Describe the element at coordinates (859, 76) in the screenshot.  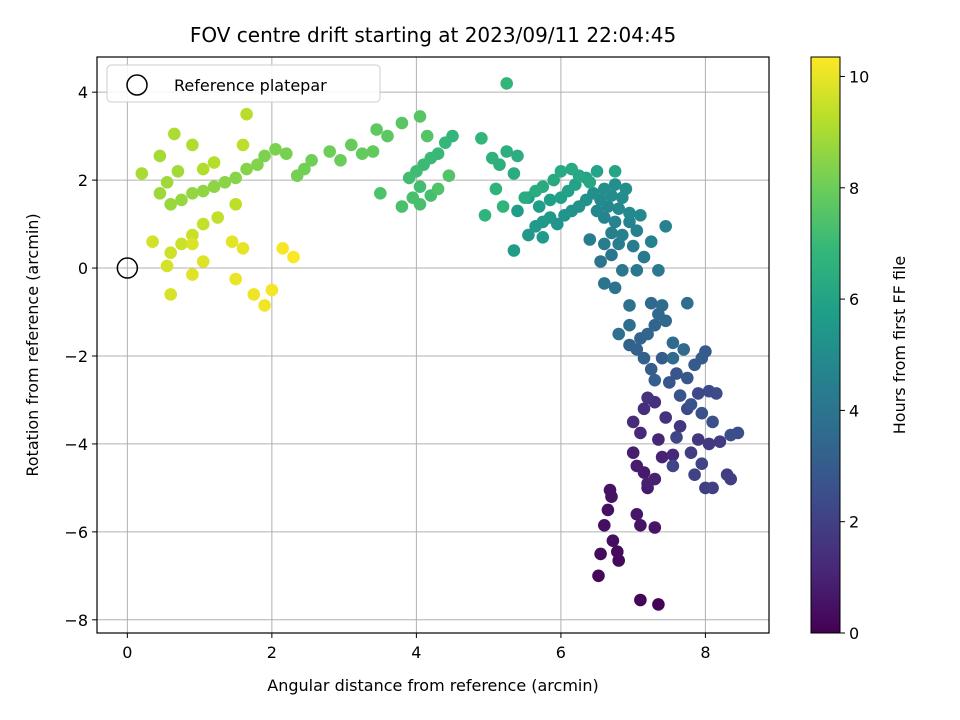
I see `colorbar-tick-label: 10` at that location.